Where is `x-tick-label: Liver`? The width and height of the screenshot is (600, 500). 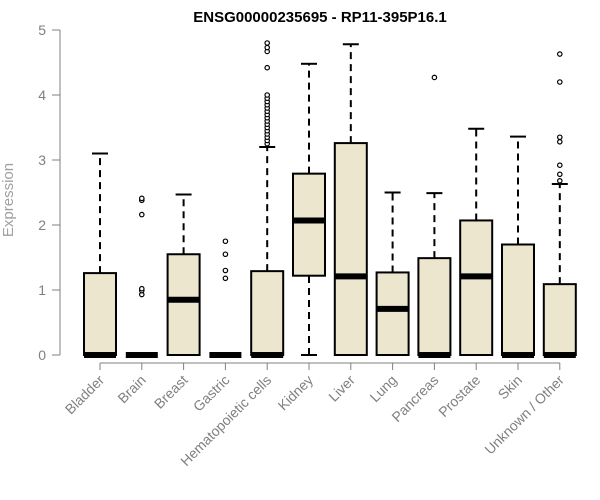 x-tick-label: Liver is located at coordinates (341, 388).